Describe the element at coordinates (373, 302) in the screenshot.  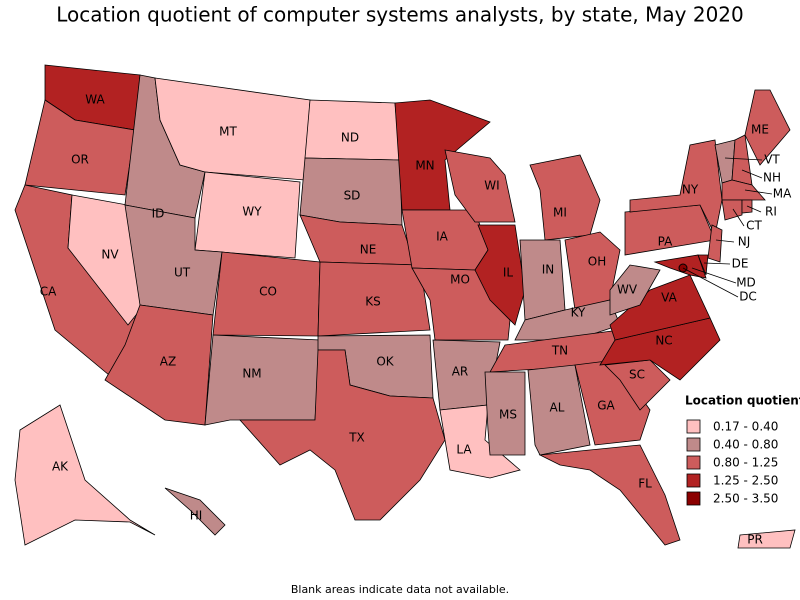
I see `state-label: KS` at that location.